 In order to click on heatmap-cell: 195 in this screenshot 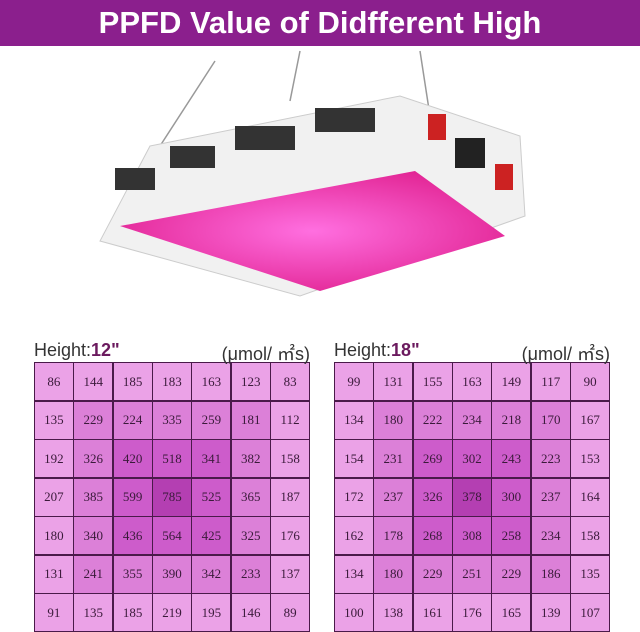, I will do `click(211, 612)`.